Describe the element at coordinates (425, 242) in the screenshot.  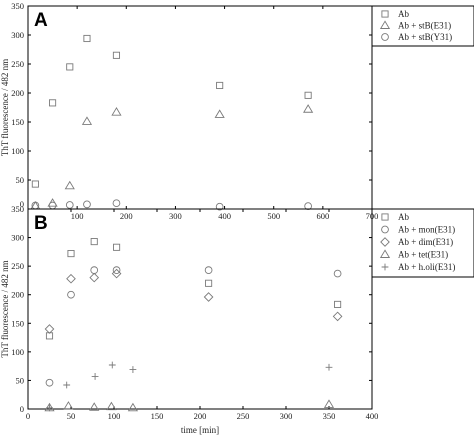
I see `legend-label: Ab + dim(E31)` at that location.